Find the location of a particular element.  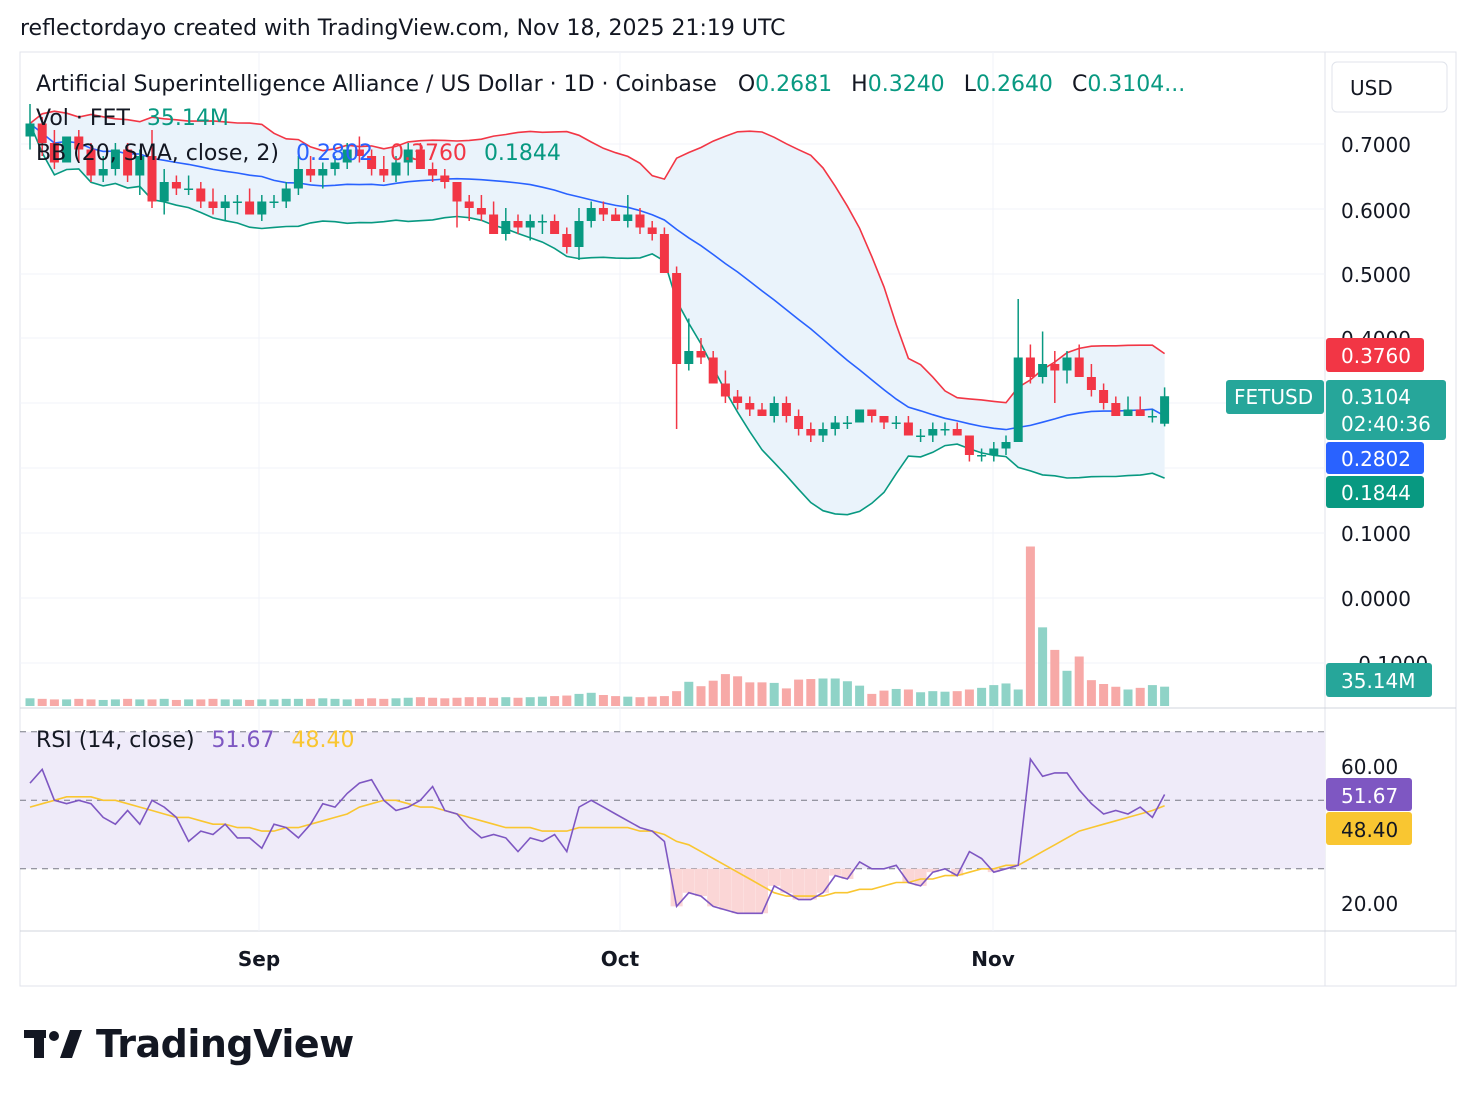

time-label-oct: Oct is located at coordinates (620, 959).